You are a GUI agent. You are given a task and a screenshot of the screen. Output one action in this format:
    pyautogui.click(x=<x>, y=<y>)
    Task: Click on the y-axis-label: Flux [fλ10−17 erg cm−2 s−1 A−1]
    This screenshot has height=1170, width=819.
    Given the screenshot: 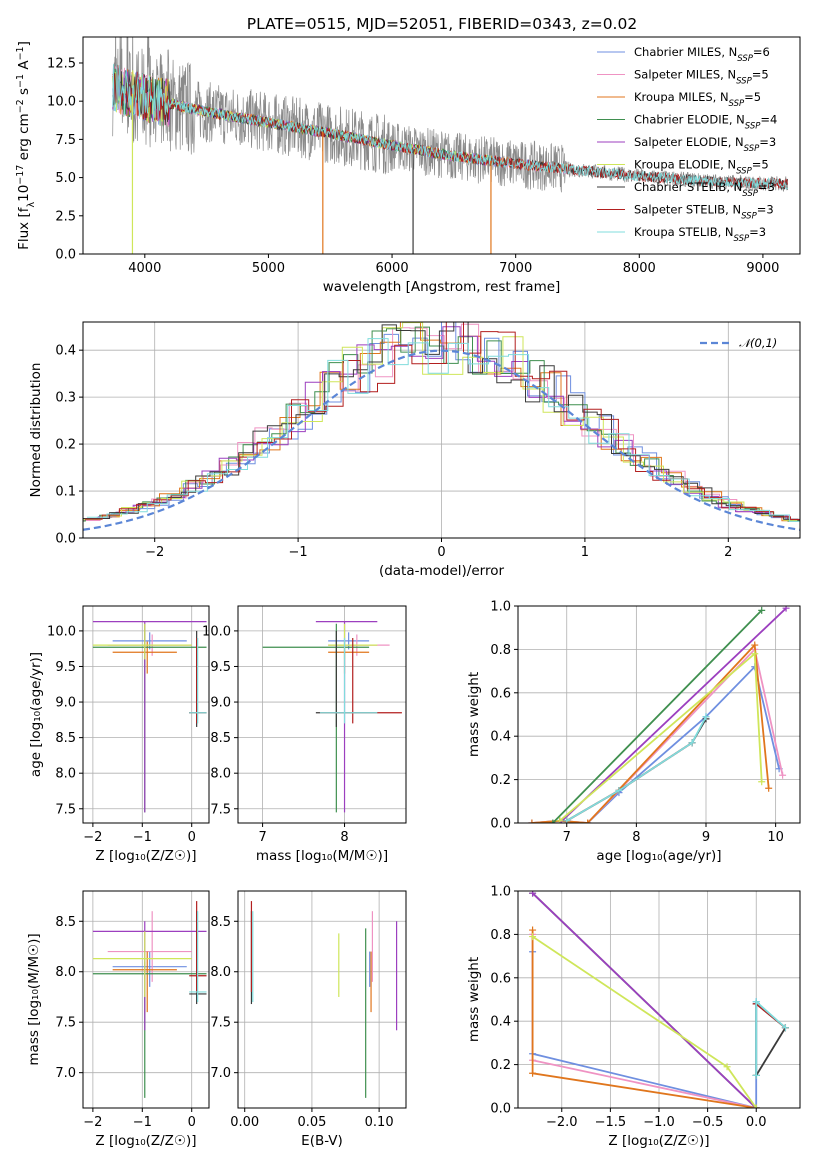 What is the action you would take?
    pyautogui.click(x=26, y=145)
    